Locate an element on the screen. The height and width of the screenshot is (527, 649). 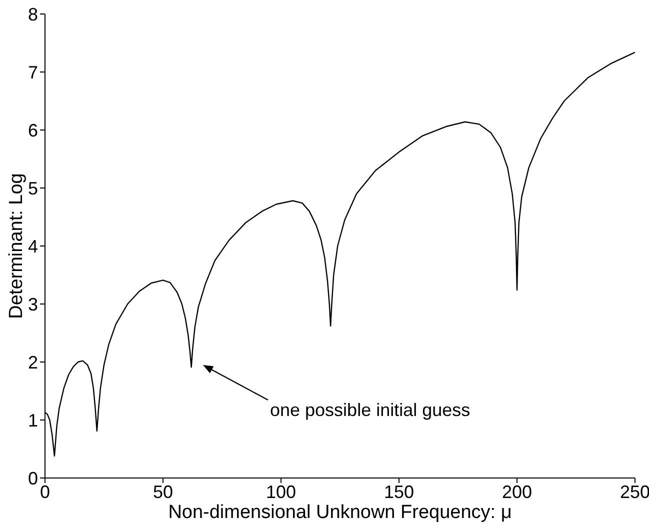
x-tick-label: 100 is located at coordinates (281, 492).